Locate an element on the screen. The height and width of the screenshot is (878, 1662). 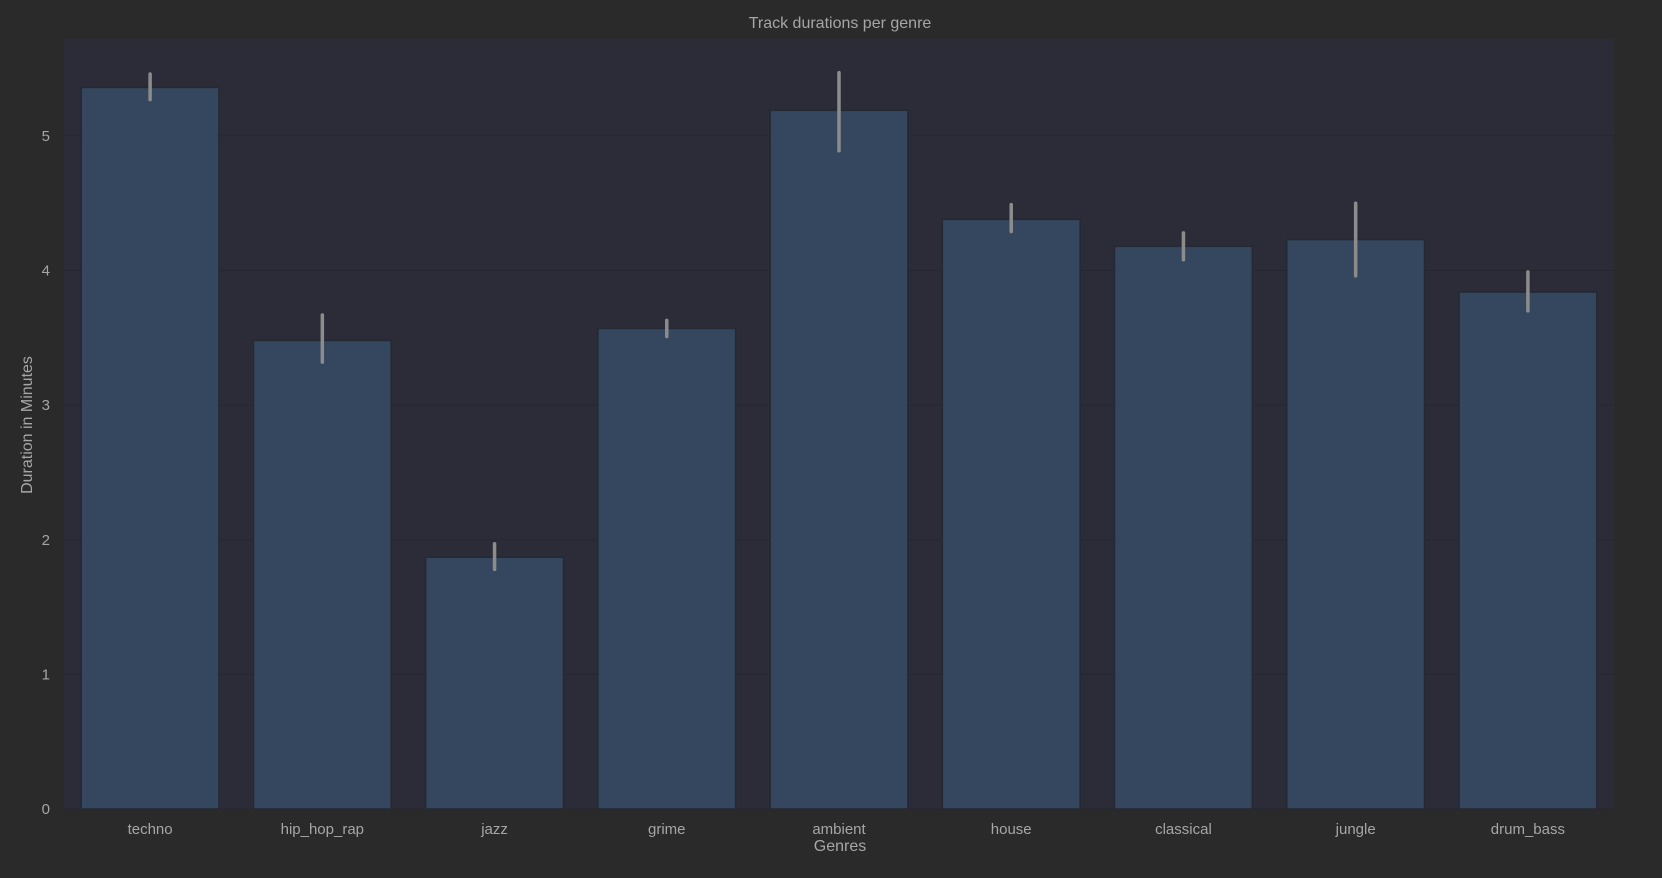
x-tick-label-hip_hop_rap: hip_hop_rap is located at coordinates (322, 829).